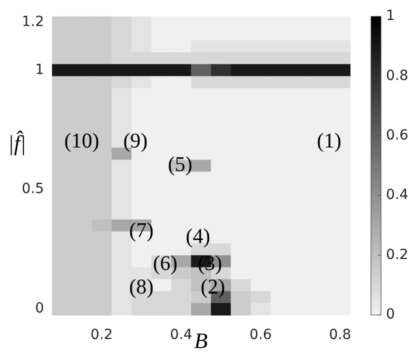  I want to click on color-bar-label: 0.6, so click(397, 135).